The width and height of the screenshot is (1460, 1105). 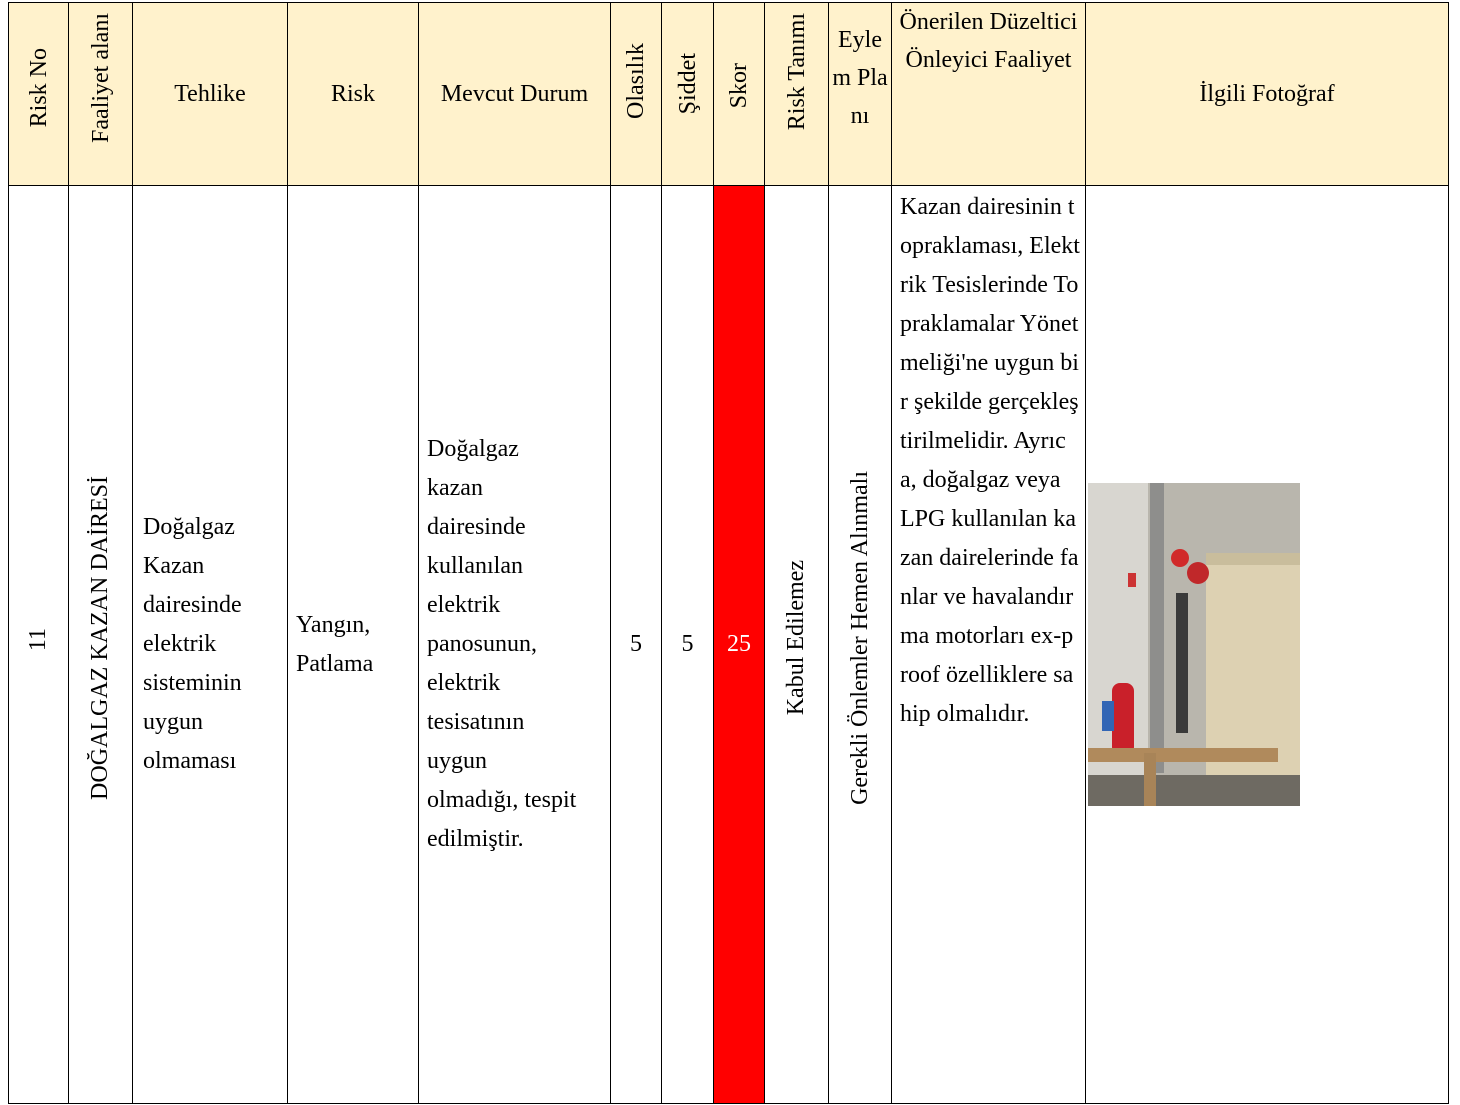 What do you see at coordinates (1267, 94) in the screenshot?
I see `header-cell: İlgili Fotoğraf` at bounding box center [1267, 94].